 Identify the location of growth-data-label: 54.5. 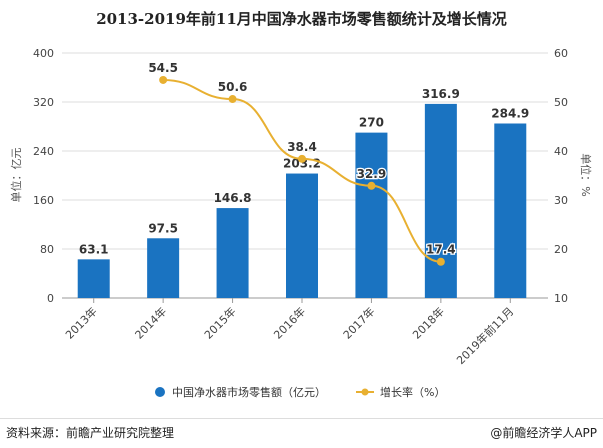
(163, 68).